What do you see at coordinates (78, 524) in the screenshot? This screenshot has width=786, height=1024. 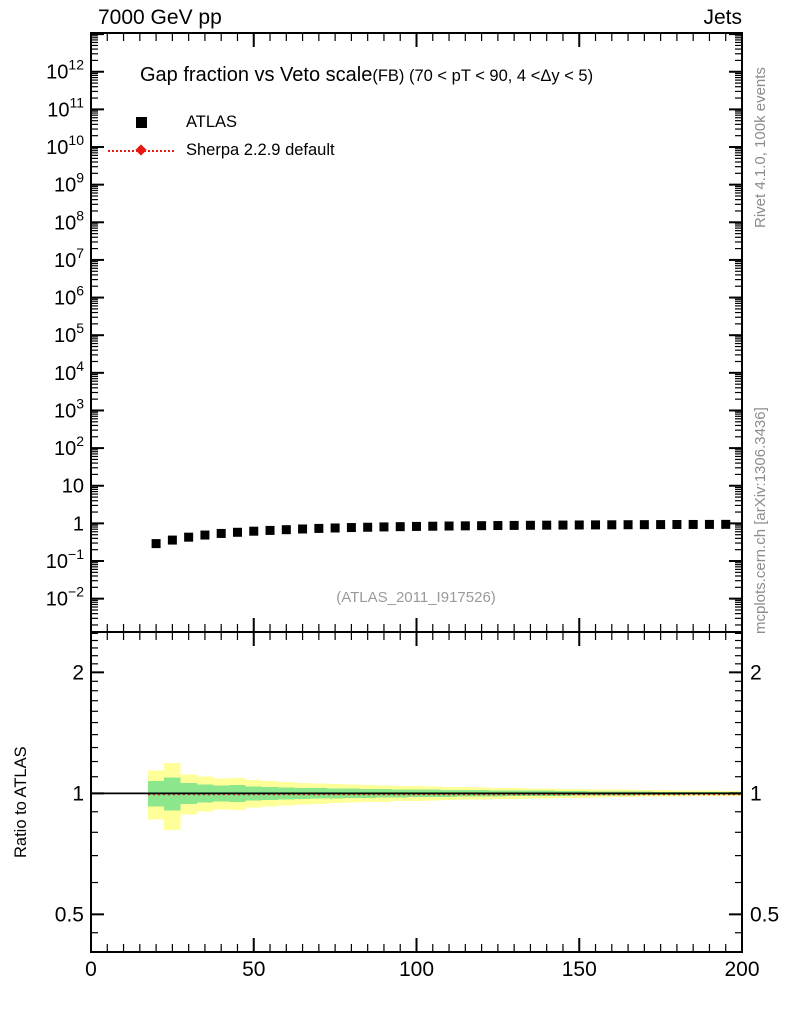 I see `y-tick-label: 1` at bounding box center [78, 524].